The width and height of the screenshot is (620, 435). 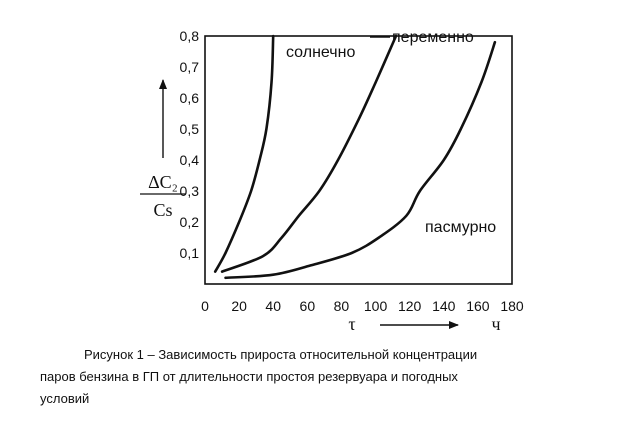 I want to click on x-tick-label: 160, so click(x=478, y=306).